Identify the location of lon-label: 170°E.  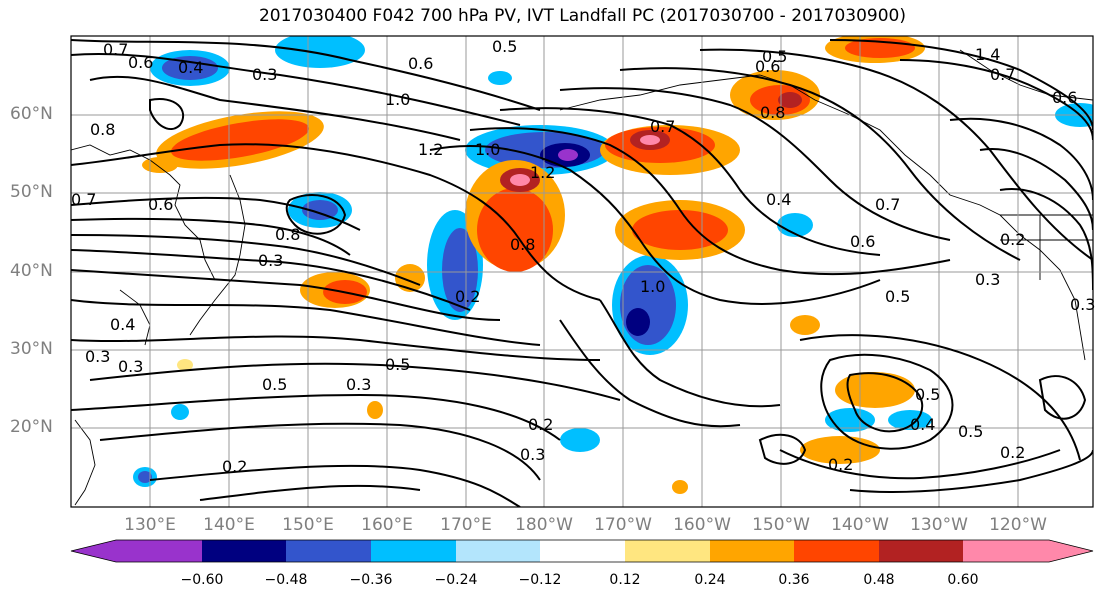
(466, 525).